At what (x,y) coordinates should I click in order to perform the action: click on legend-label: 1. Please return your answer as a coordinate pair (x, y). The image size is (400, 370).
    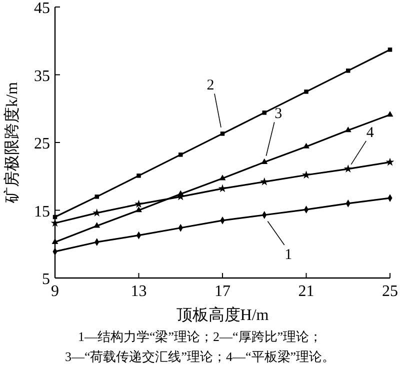
    Looking at the image, I should click on (288, 254).